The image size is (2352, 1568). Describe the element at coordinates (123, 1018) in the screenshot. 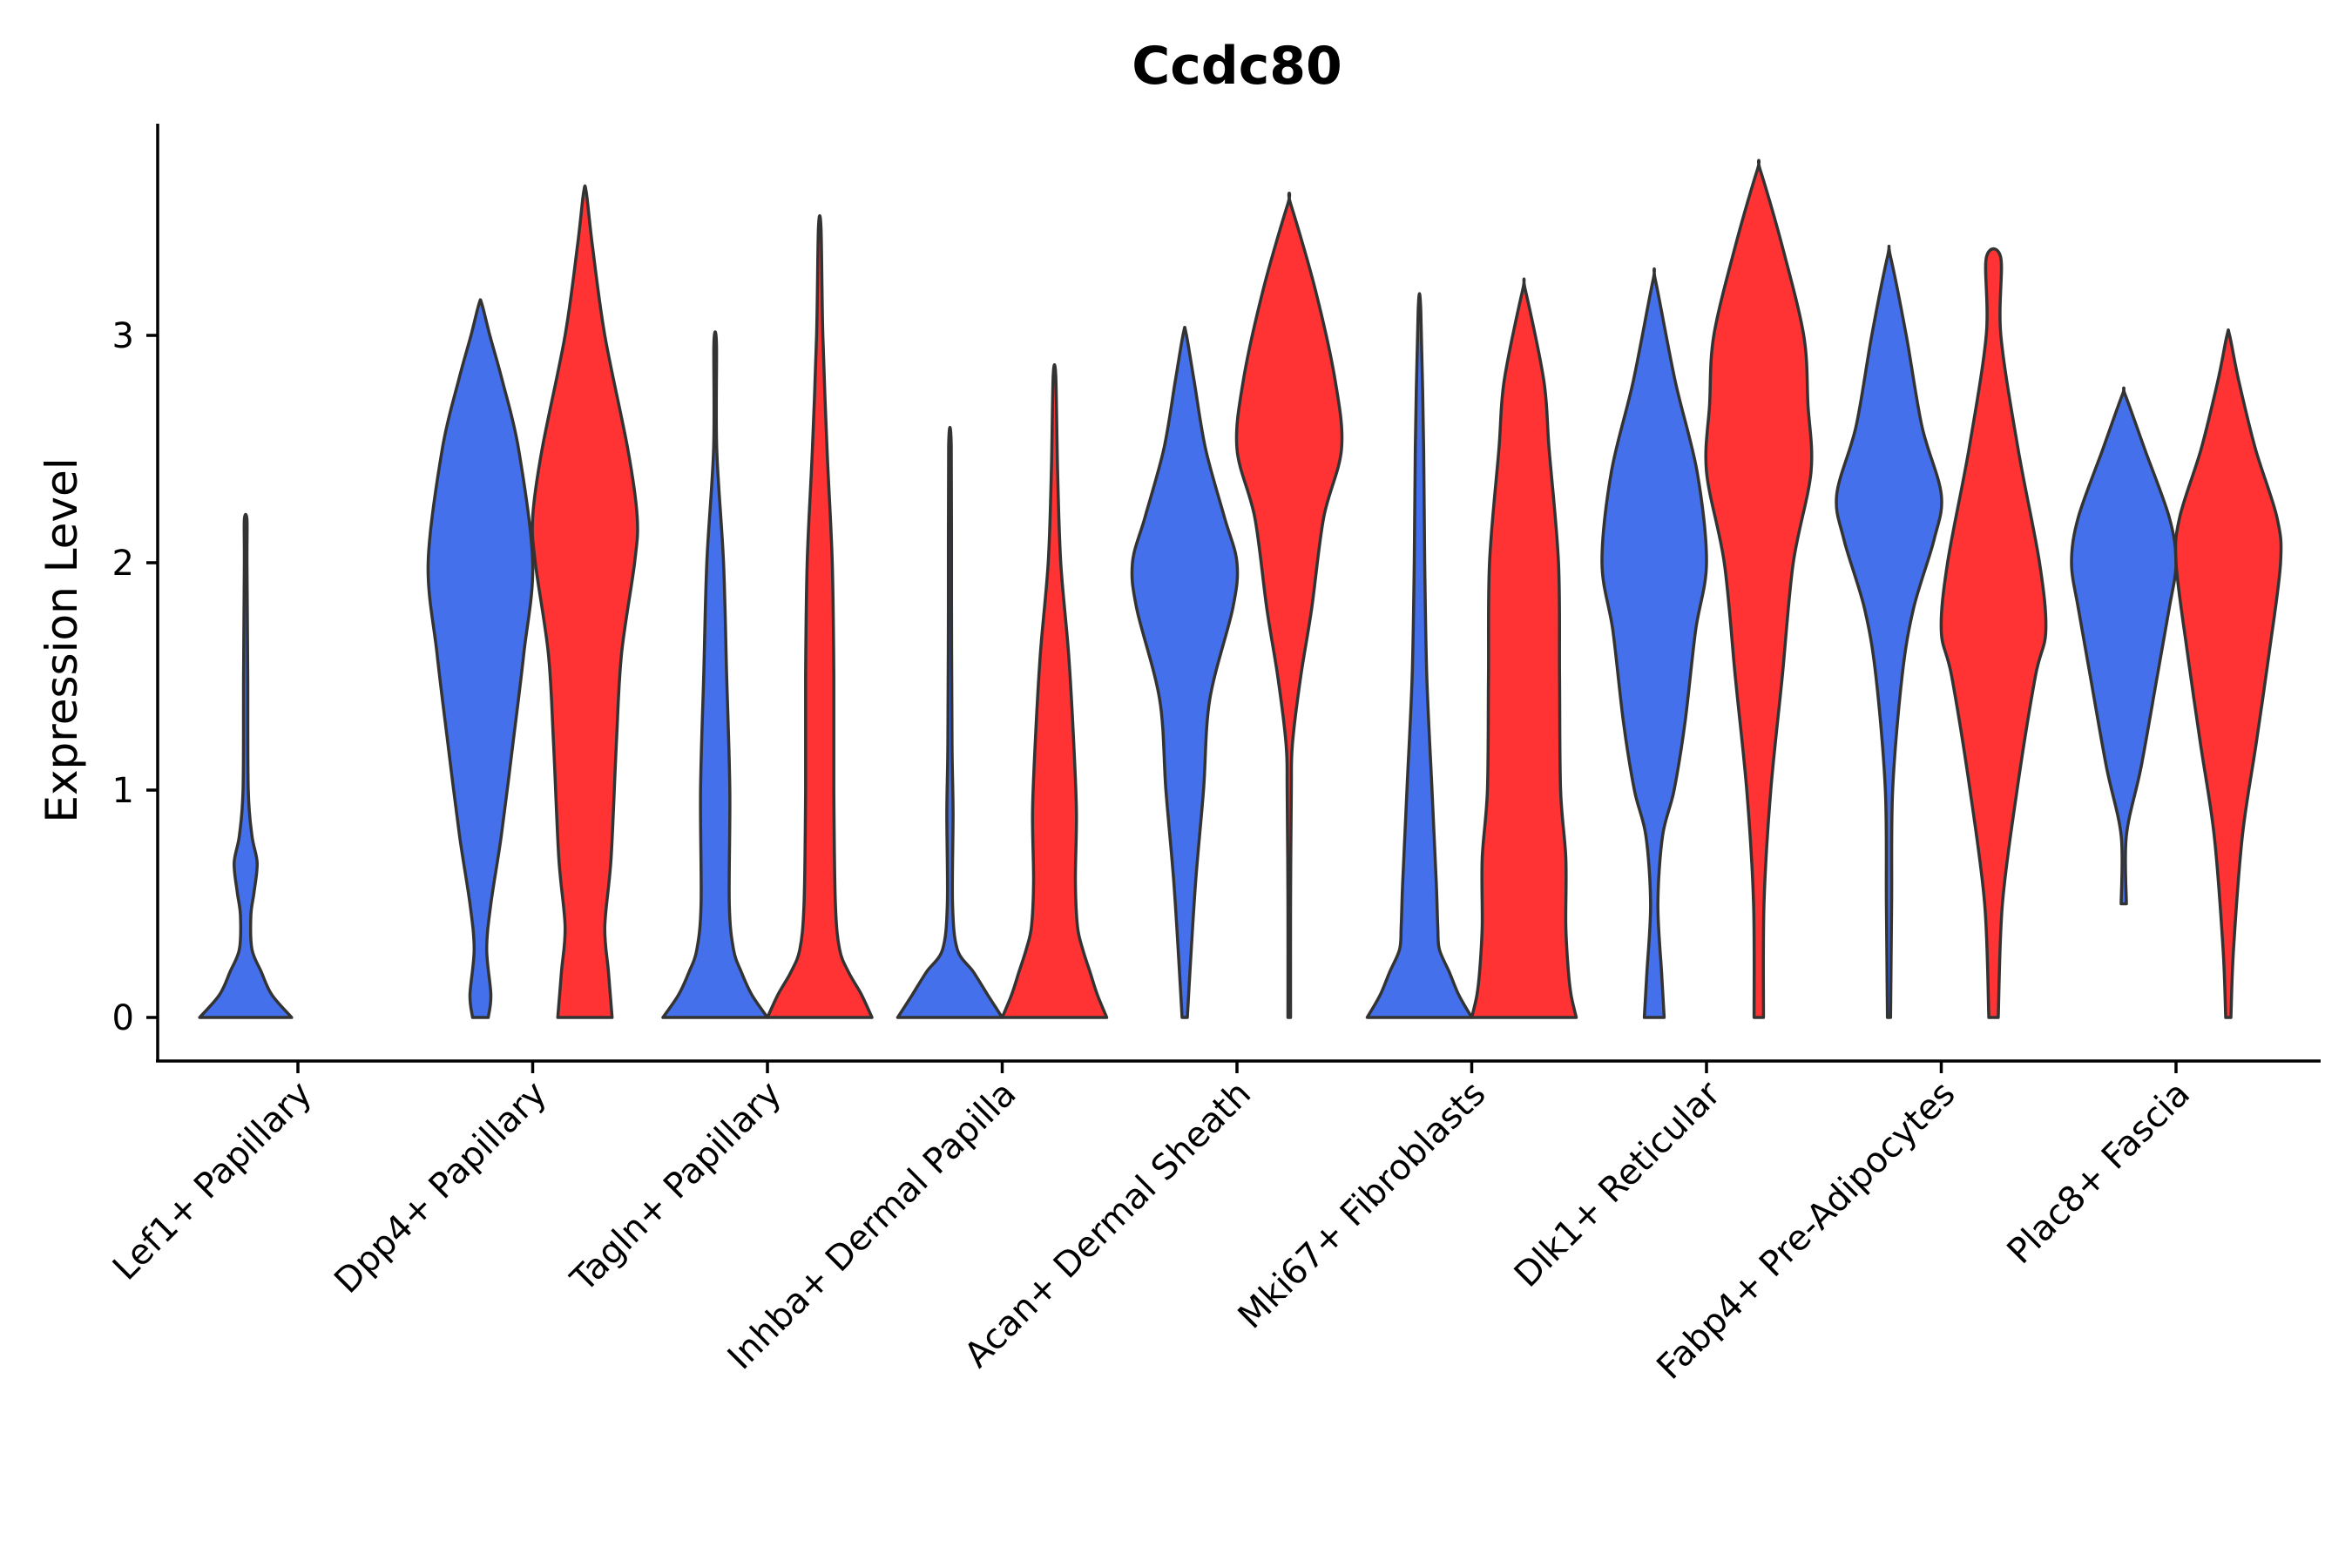

I see `y-tick-label-0: 0` at that location.